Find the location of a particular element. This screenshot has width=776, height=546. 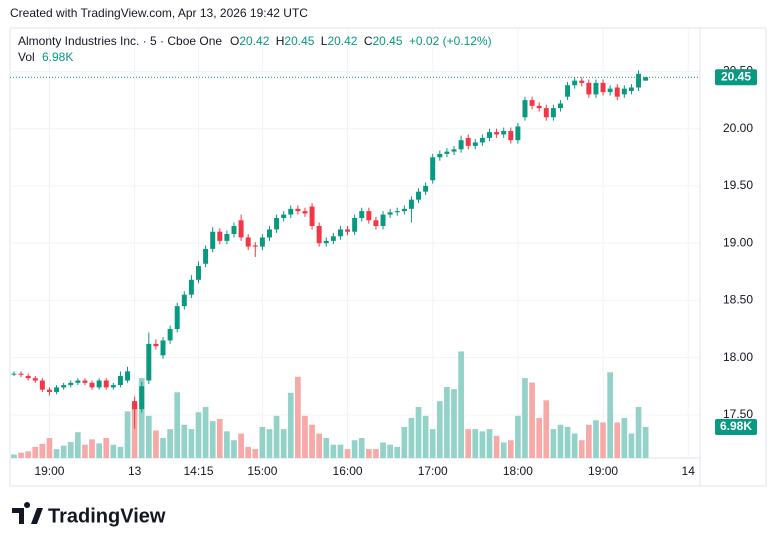

x-tick-label: 15:00 is located at coordinates (262, 471).